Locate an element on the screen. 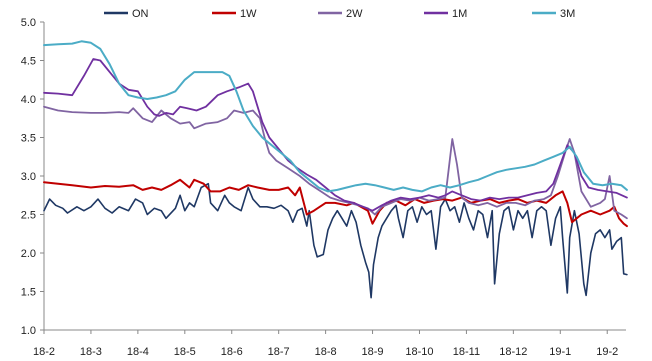 The image size is (652, 361). x-tick-label: 19-2 is located at coordinates (607, 352).